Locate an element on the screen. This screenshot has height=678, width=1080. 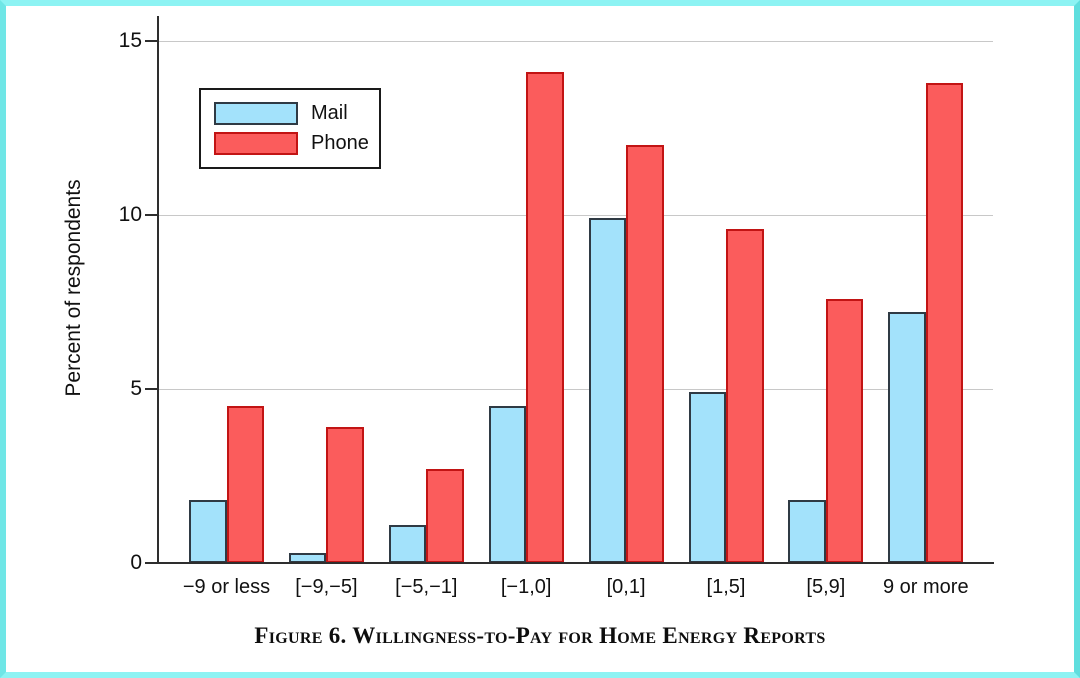
x-tick-label-1: [−9,−5] is located at coordinates (326, 587).